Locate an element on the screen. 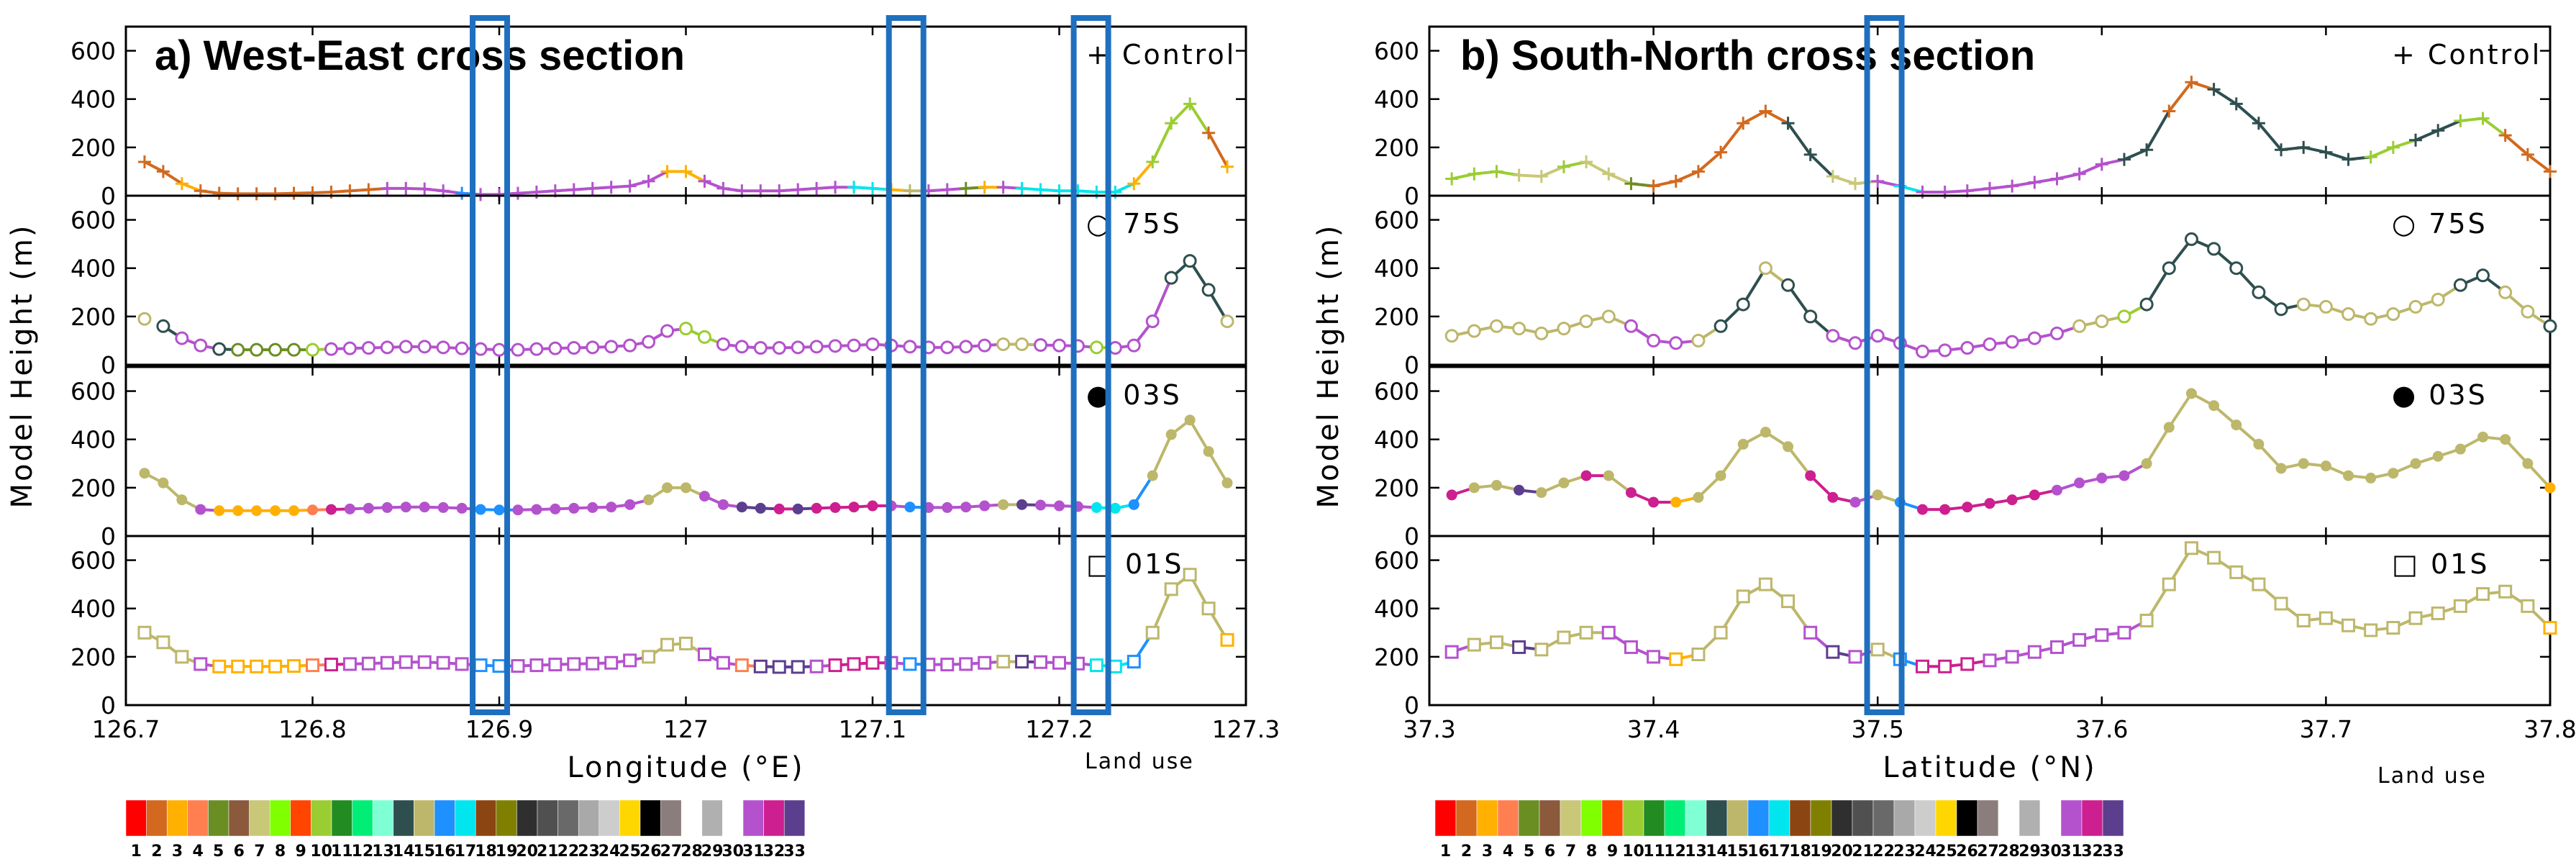 The height and width of the screenshot is (867, 2576). land-use-label: 25 is located at coordinates (630, 852).